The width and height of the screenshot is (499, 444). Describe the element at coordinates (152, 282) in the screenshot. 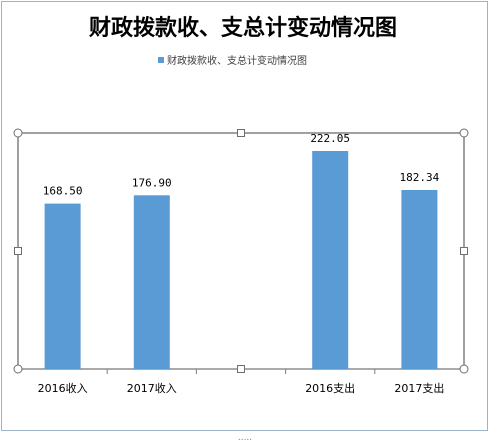

I see `bar-2017收入` at that location.